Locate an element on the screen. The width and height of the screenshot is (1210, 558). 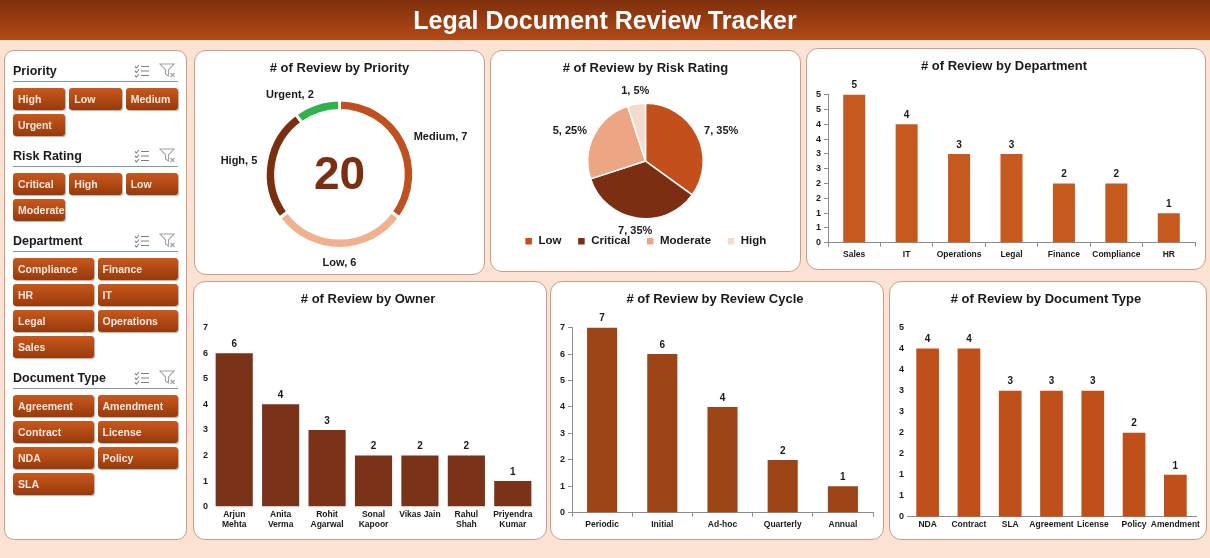
filter-button: NDA is located at coordinates (53, 458).